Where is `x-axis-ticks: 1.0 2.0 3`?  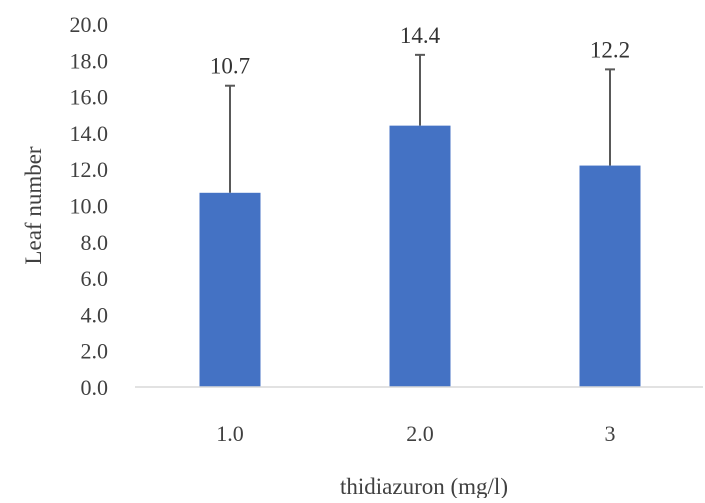
x-axis-ticks: 1.0 2.0 3 is located at coordinates (415, 433).